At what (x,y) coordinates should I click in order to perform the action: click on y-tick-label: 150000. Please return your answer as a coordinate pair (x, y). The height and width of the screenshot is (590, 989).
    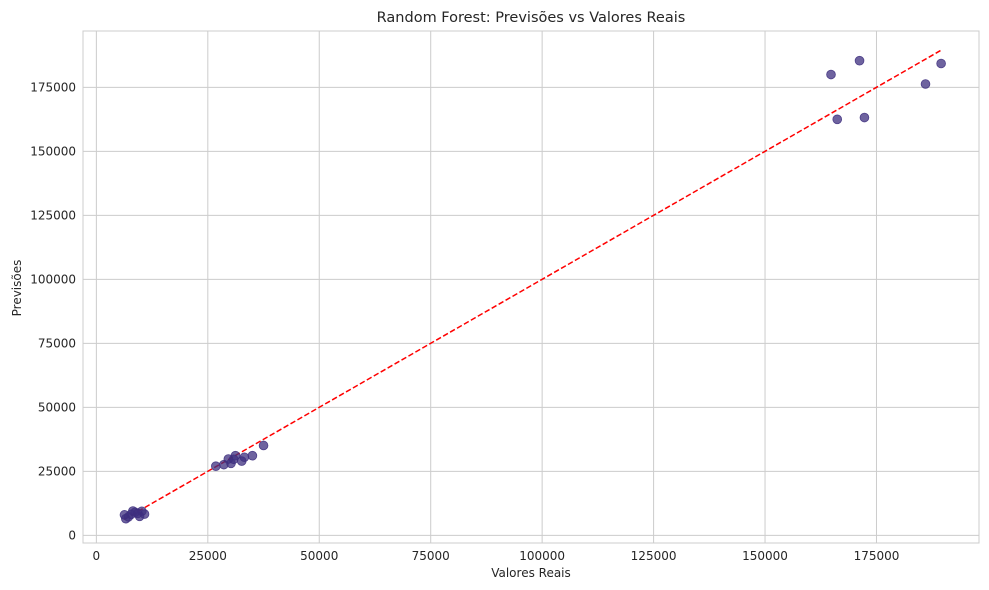
    Looking at the image, I should click on (53, 151).